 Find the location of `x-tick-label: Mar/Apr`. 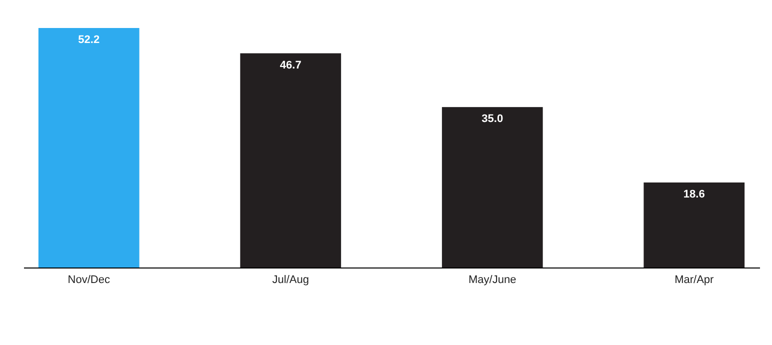

x-tick-label: Mar/Apr is located at coordinates (694, 280).